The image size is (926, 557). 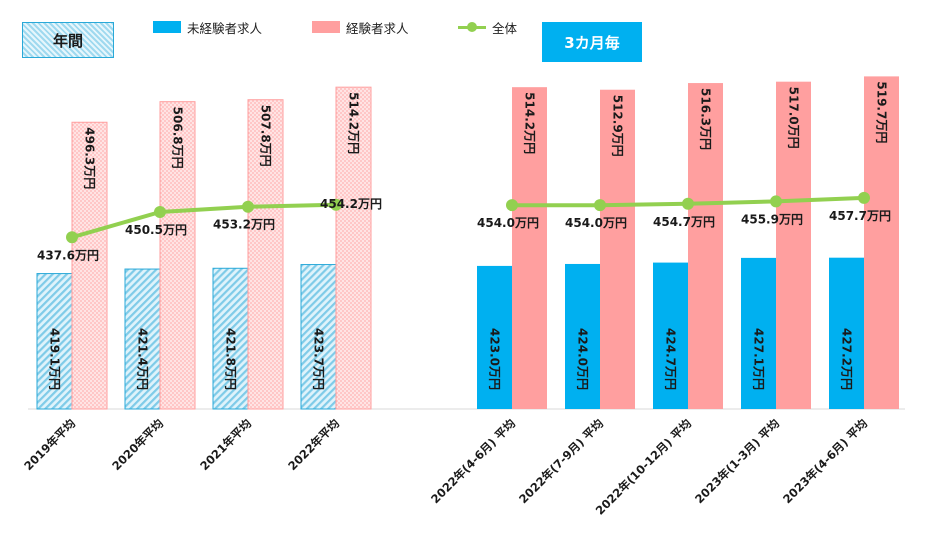 I want to click on label-inexperienced-4: 423.0万円, so click(x=495, y=359).